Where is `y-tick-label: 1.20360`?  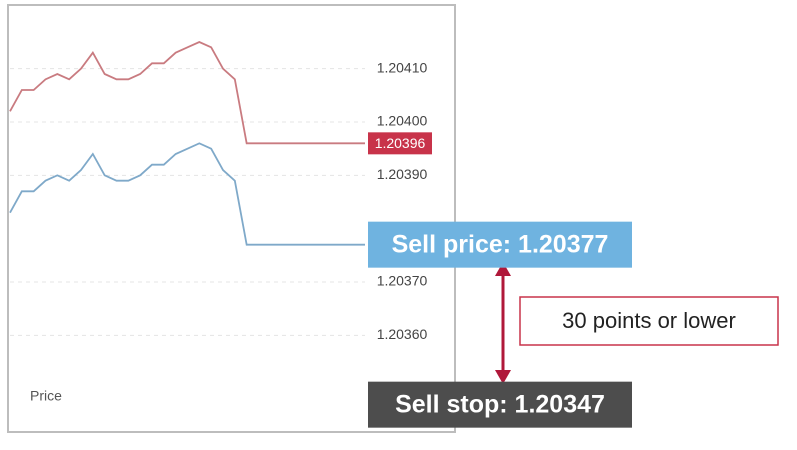
y-tick-label: 1.20360 is located at coordinates (402, 334).